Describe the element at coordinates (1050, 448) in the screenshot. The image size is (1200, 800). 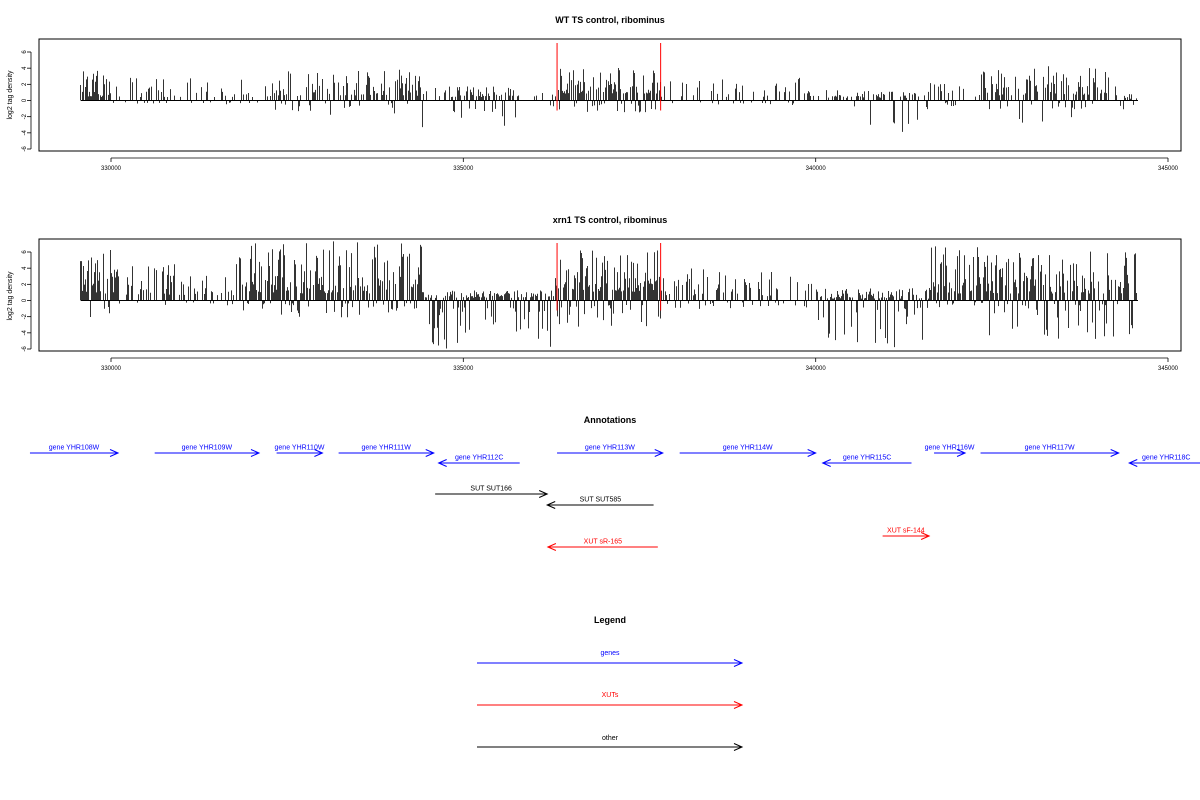
I see `feature-label: gene YHR117W` at that location.